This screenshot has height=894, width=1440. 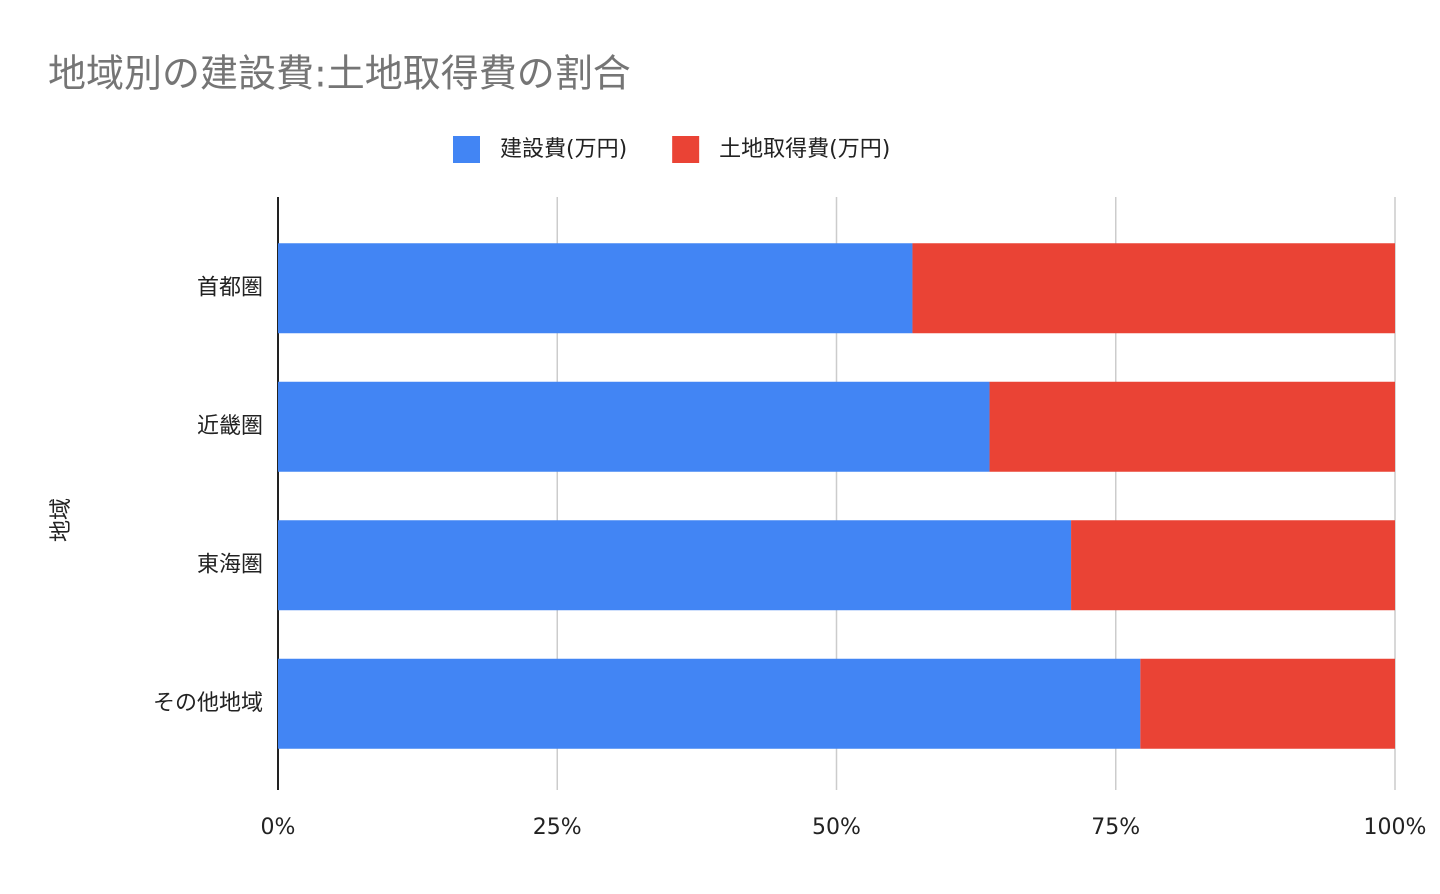 What do you see at coordinates (230, 564) in the screenshot?
I see `y-tick-label: 東海圏` at bounding box center [230, 564].